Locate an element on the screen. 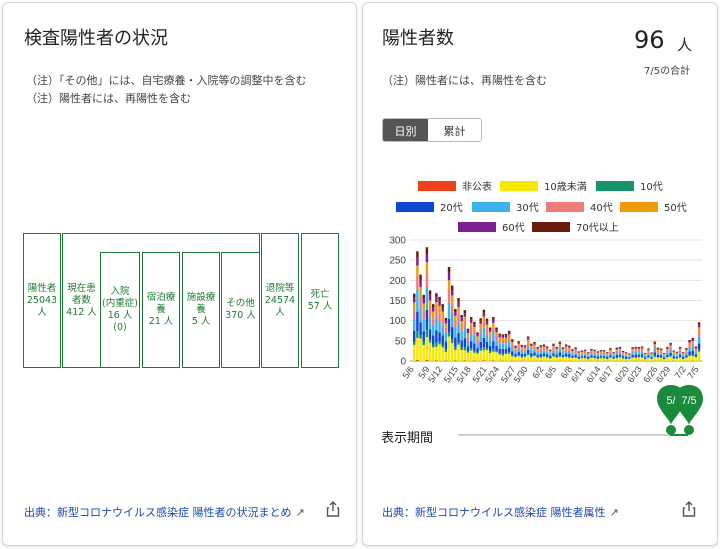  cumulative-toggle: 累計 is located at coordinates (454, 130).